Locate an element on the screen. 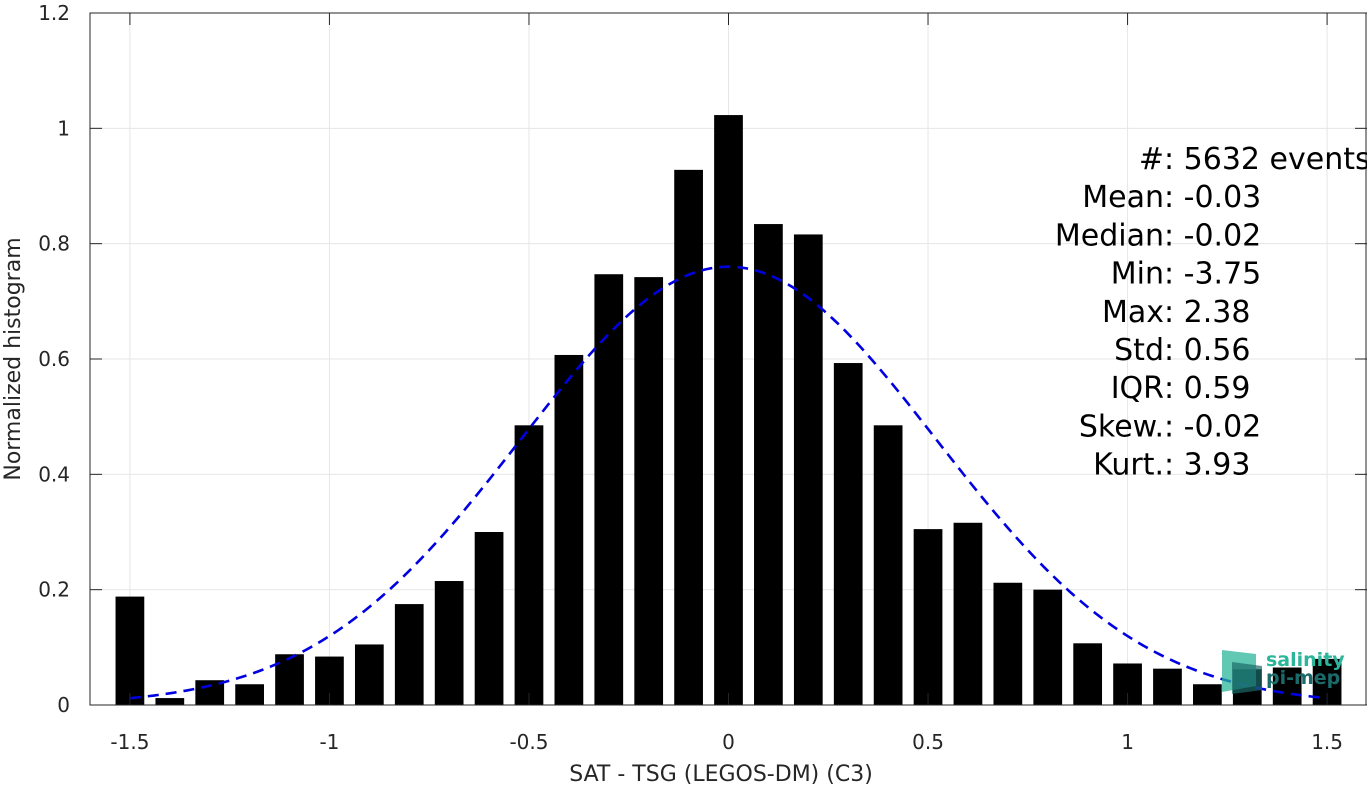 This screenshot has width=1367, height=785. y-tick-label-0: 0 is located at coordinates (63, 705).